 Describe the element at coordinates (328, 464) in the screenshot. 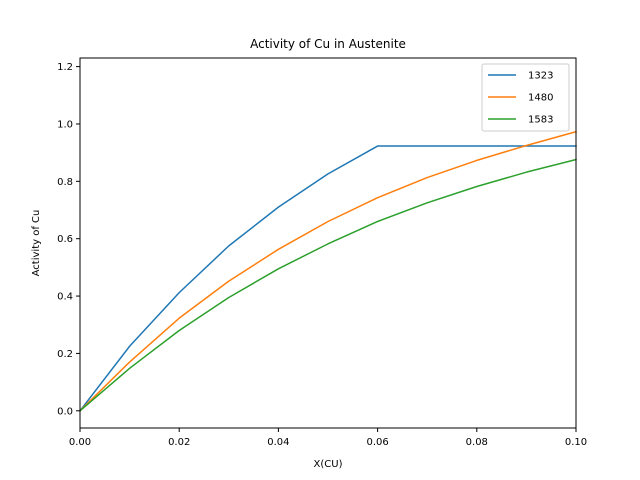

I see `x-axis-label: X(CU)` at that location.